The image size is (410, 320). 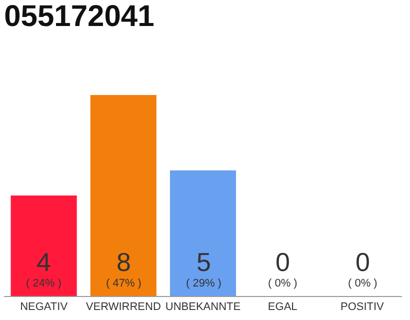 I want to click on x-tick-label: NEGATIV, so click(x=44, y=307).